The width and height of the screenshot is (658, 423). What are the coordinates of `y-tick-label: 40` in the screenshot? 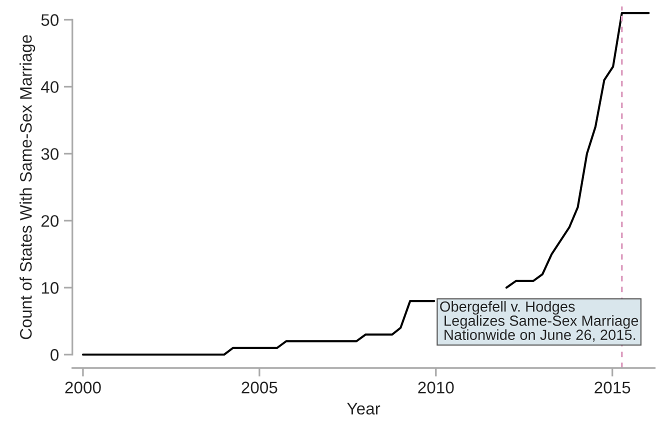 It's located at (50, 87).